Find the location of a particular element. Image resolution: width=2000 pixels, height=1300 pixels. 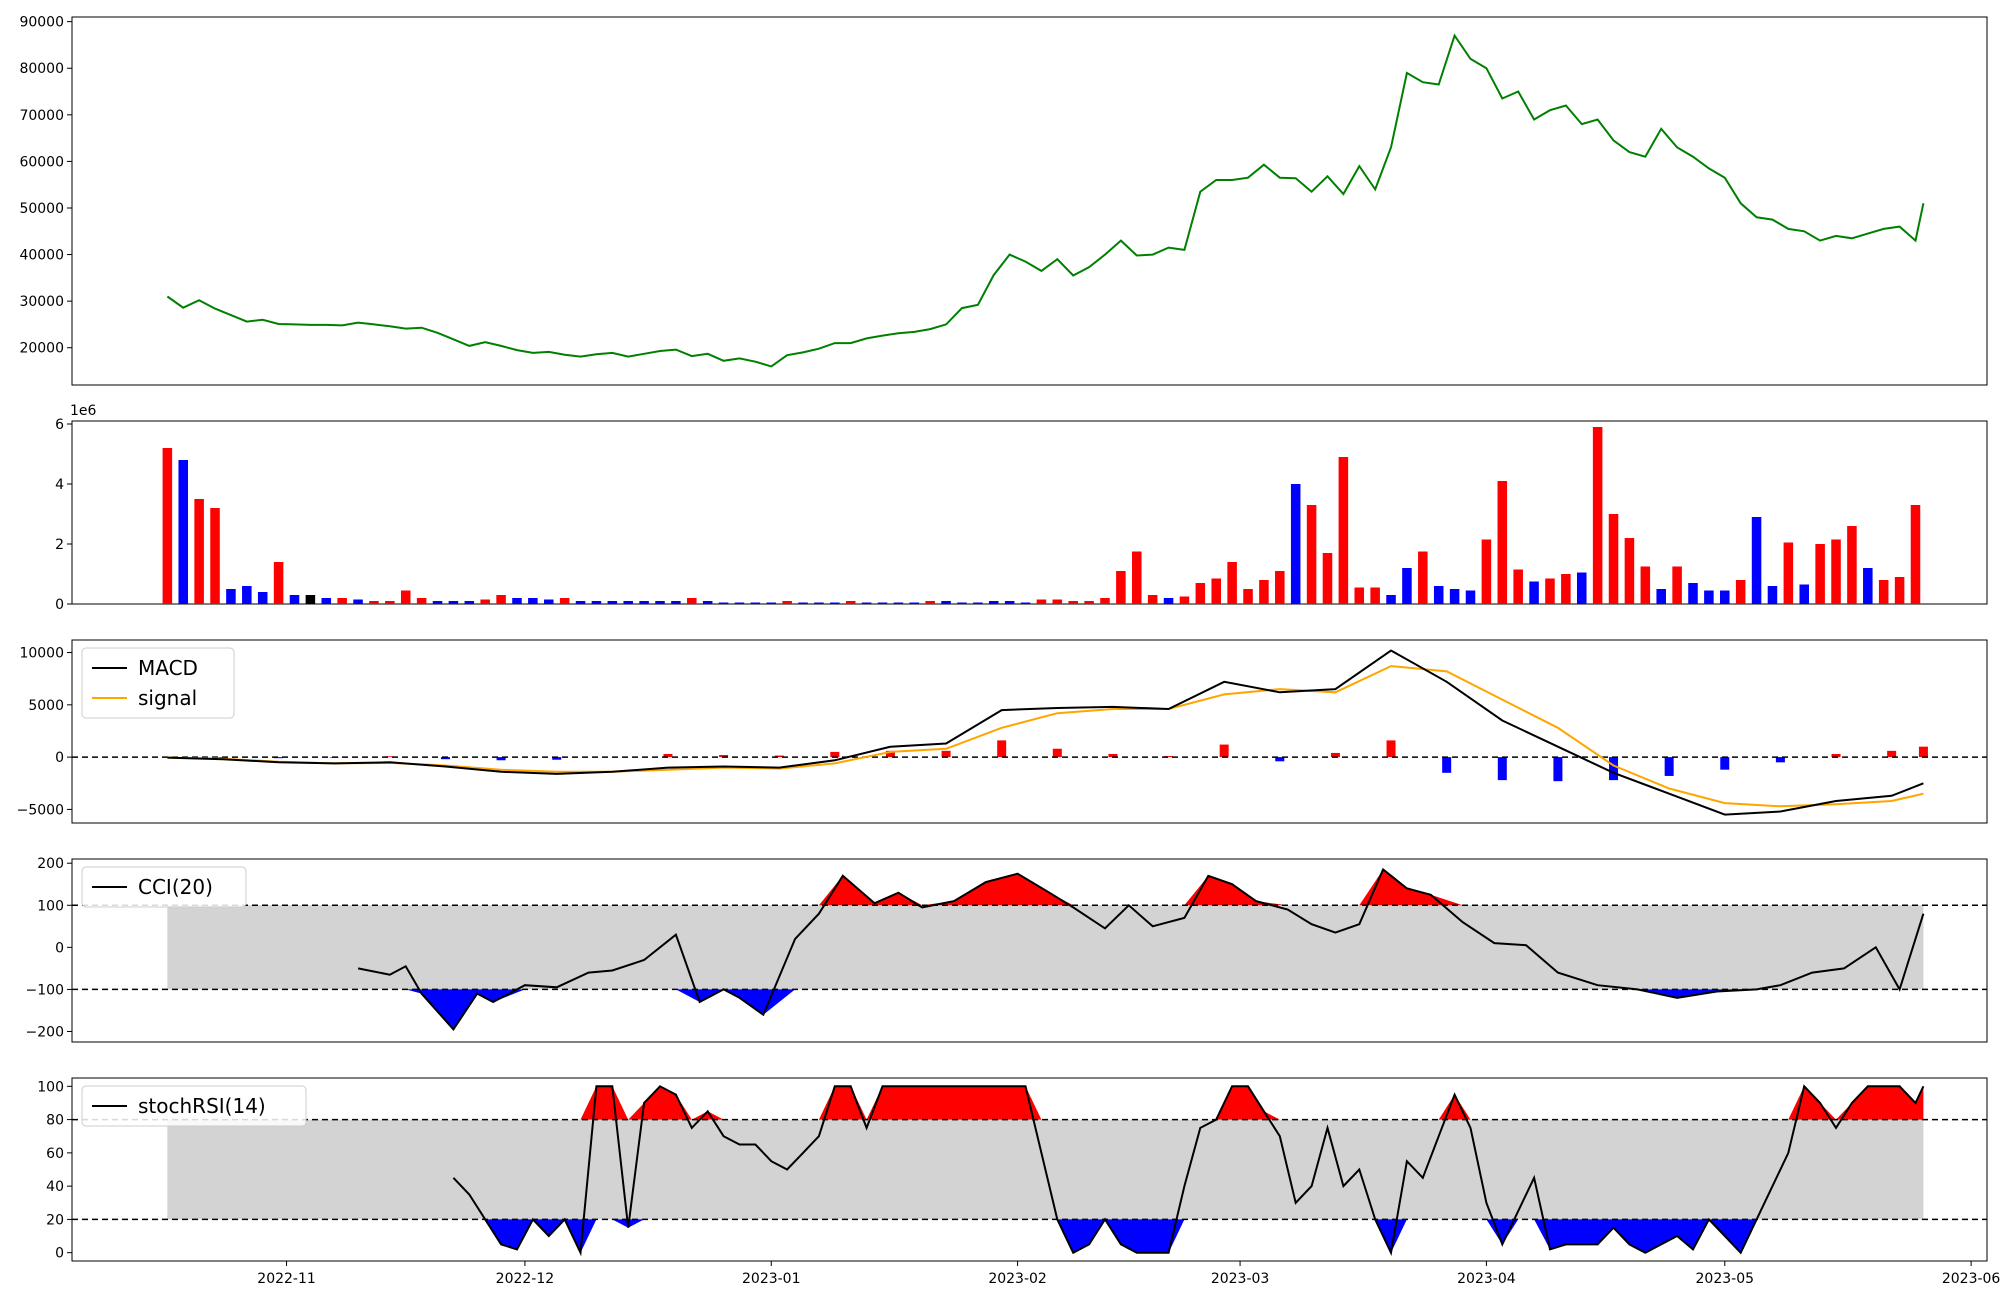

y-tick-label: 10000 is located at coordinates (41, 654).